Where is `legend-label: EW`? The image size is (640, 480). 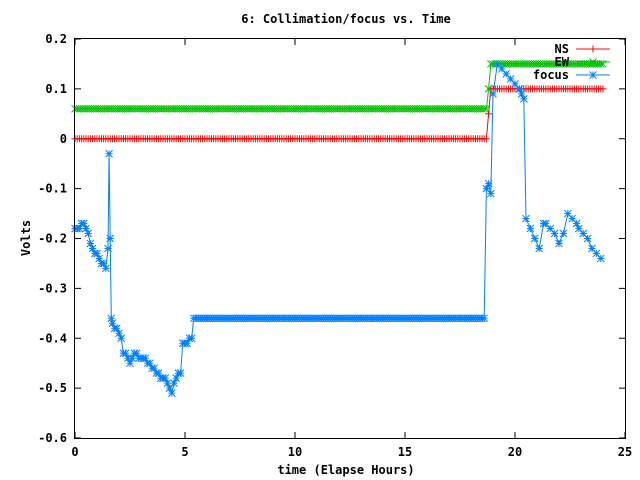 legend-label: EW is located at coordinates (562, 62).